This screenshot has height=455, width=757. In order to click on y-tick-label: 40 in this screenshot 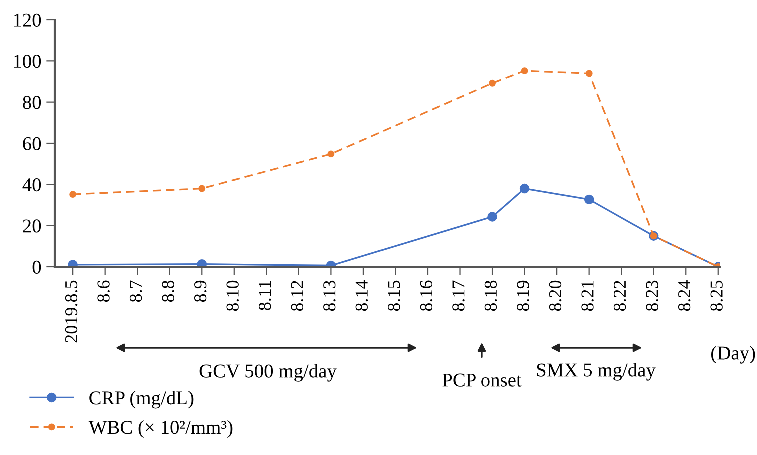, I will do `click(32, 185)`.